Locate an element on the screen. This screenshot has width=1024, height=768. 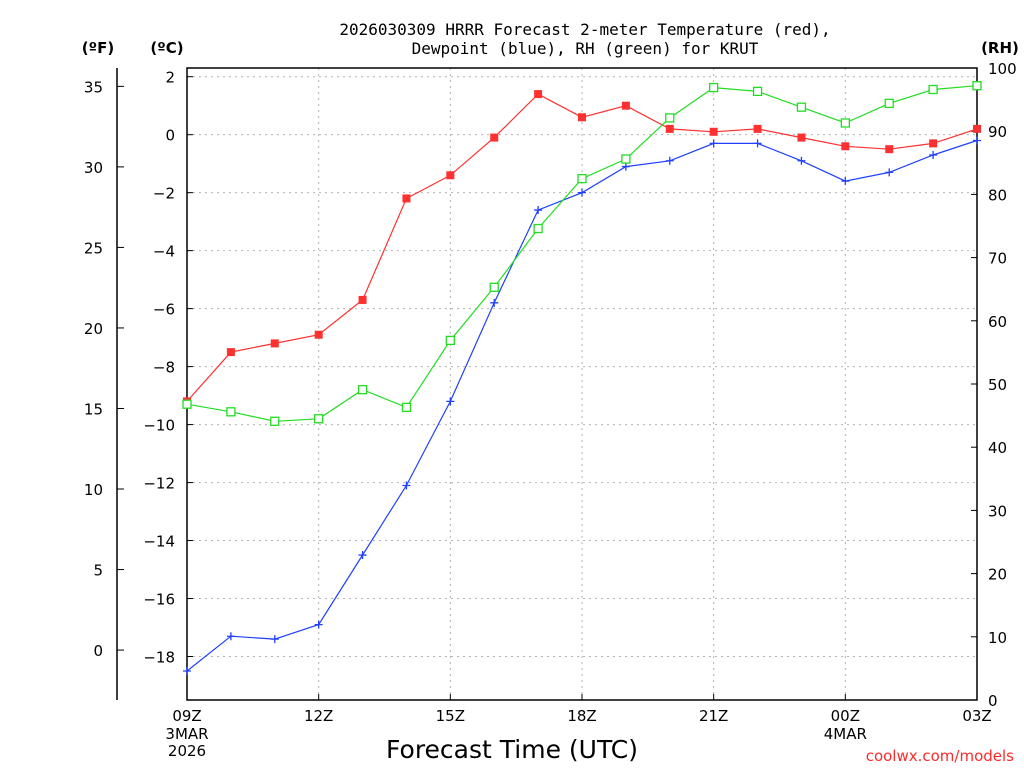
fahrenheit-tick-label: 15 is located at coordinates (93, 409).